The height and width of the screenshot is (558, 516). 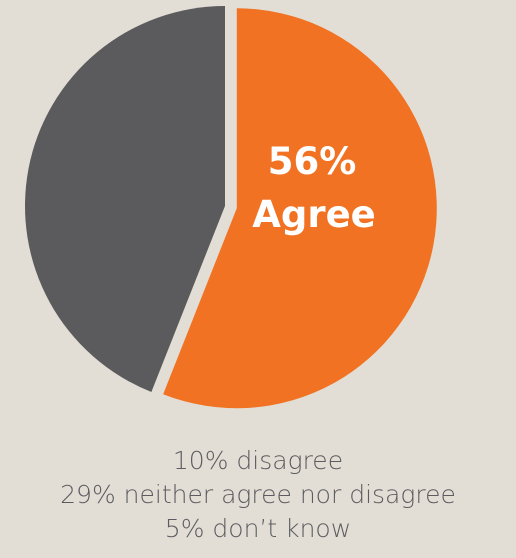 What do you see at coordinates (258, 528) in the screenshot?
I see `note-dont-know: 5% don’t know` at bounding box center [258, 528].